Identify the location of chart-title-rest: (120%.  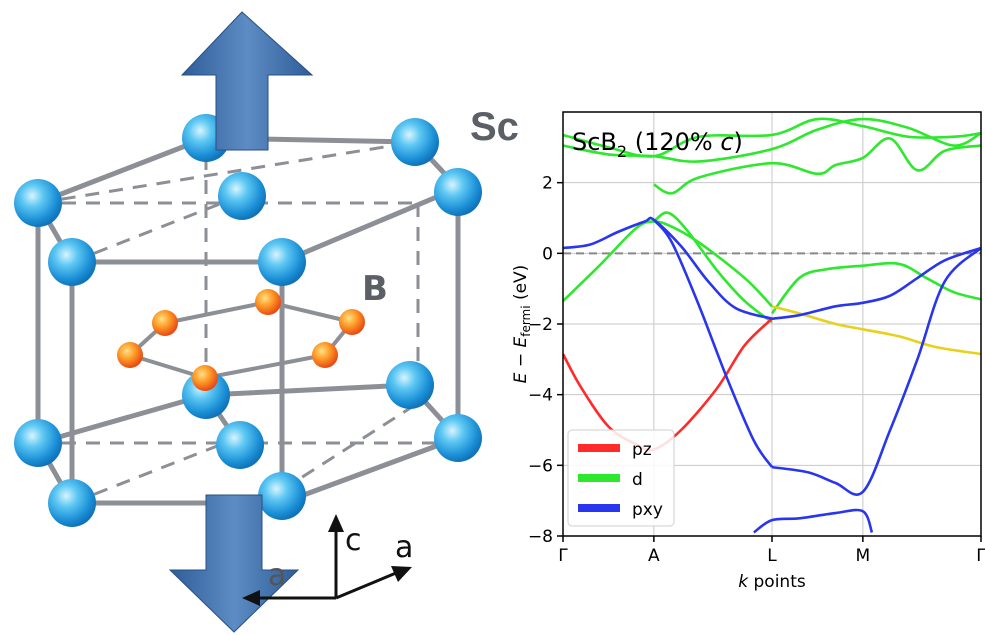
(673, 142).